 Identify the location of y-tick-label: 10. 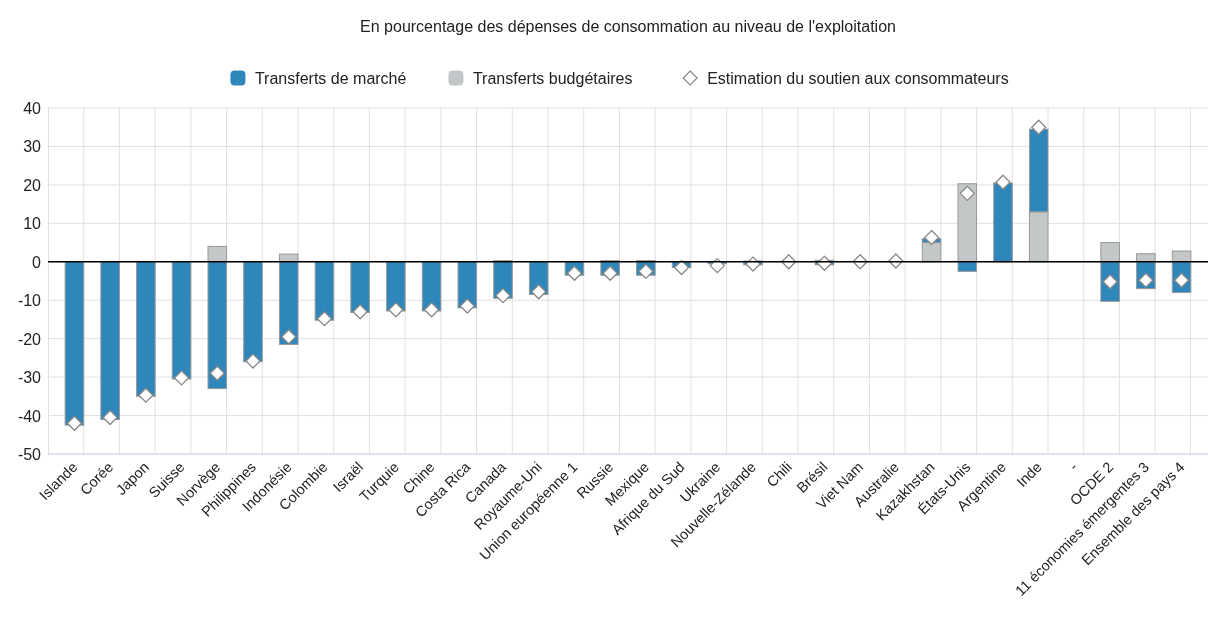
(32, 224).